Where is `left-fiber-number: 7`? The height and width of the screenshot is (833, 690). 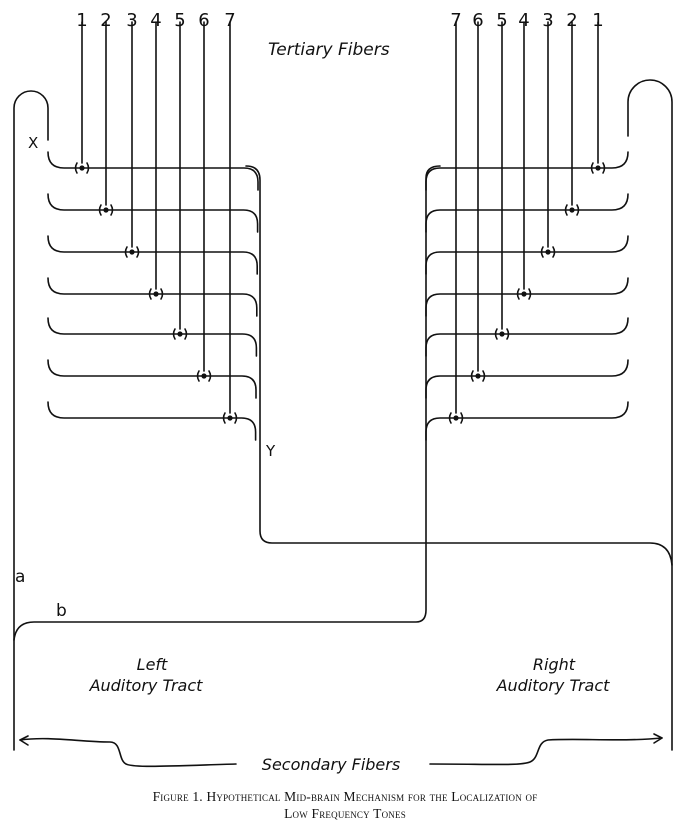
left-fiber-number: 7 is located at coordinates (229, 20).